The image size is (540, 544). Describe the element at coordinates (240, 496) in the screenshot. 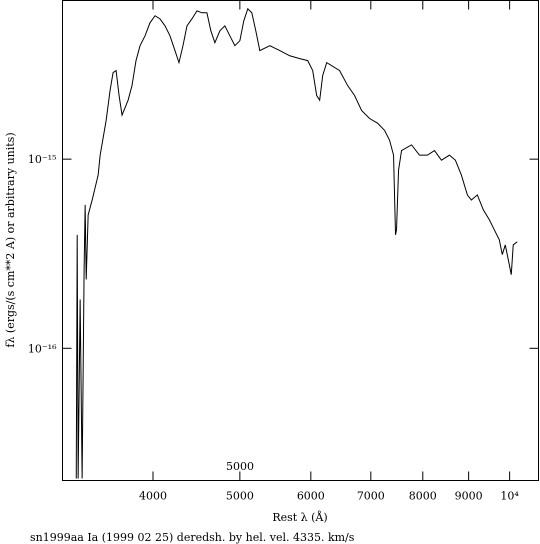

I see `x-tick-label: 5000` at that location.